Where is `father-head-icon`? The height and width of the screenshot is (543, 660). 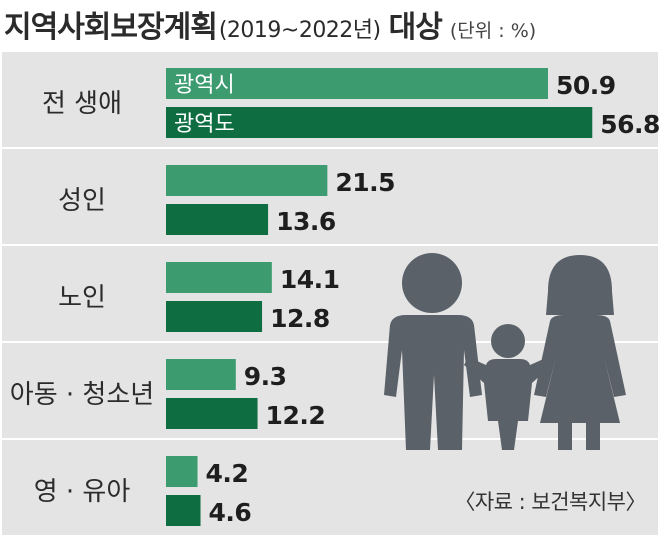 father-head-icon is located at coordinates (432, 283).